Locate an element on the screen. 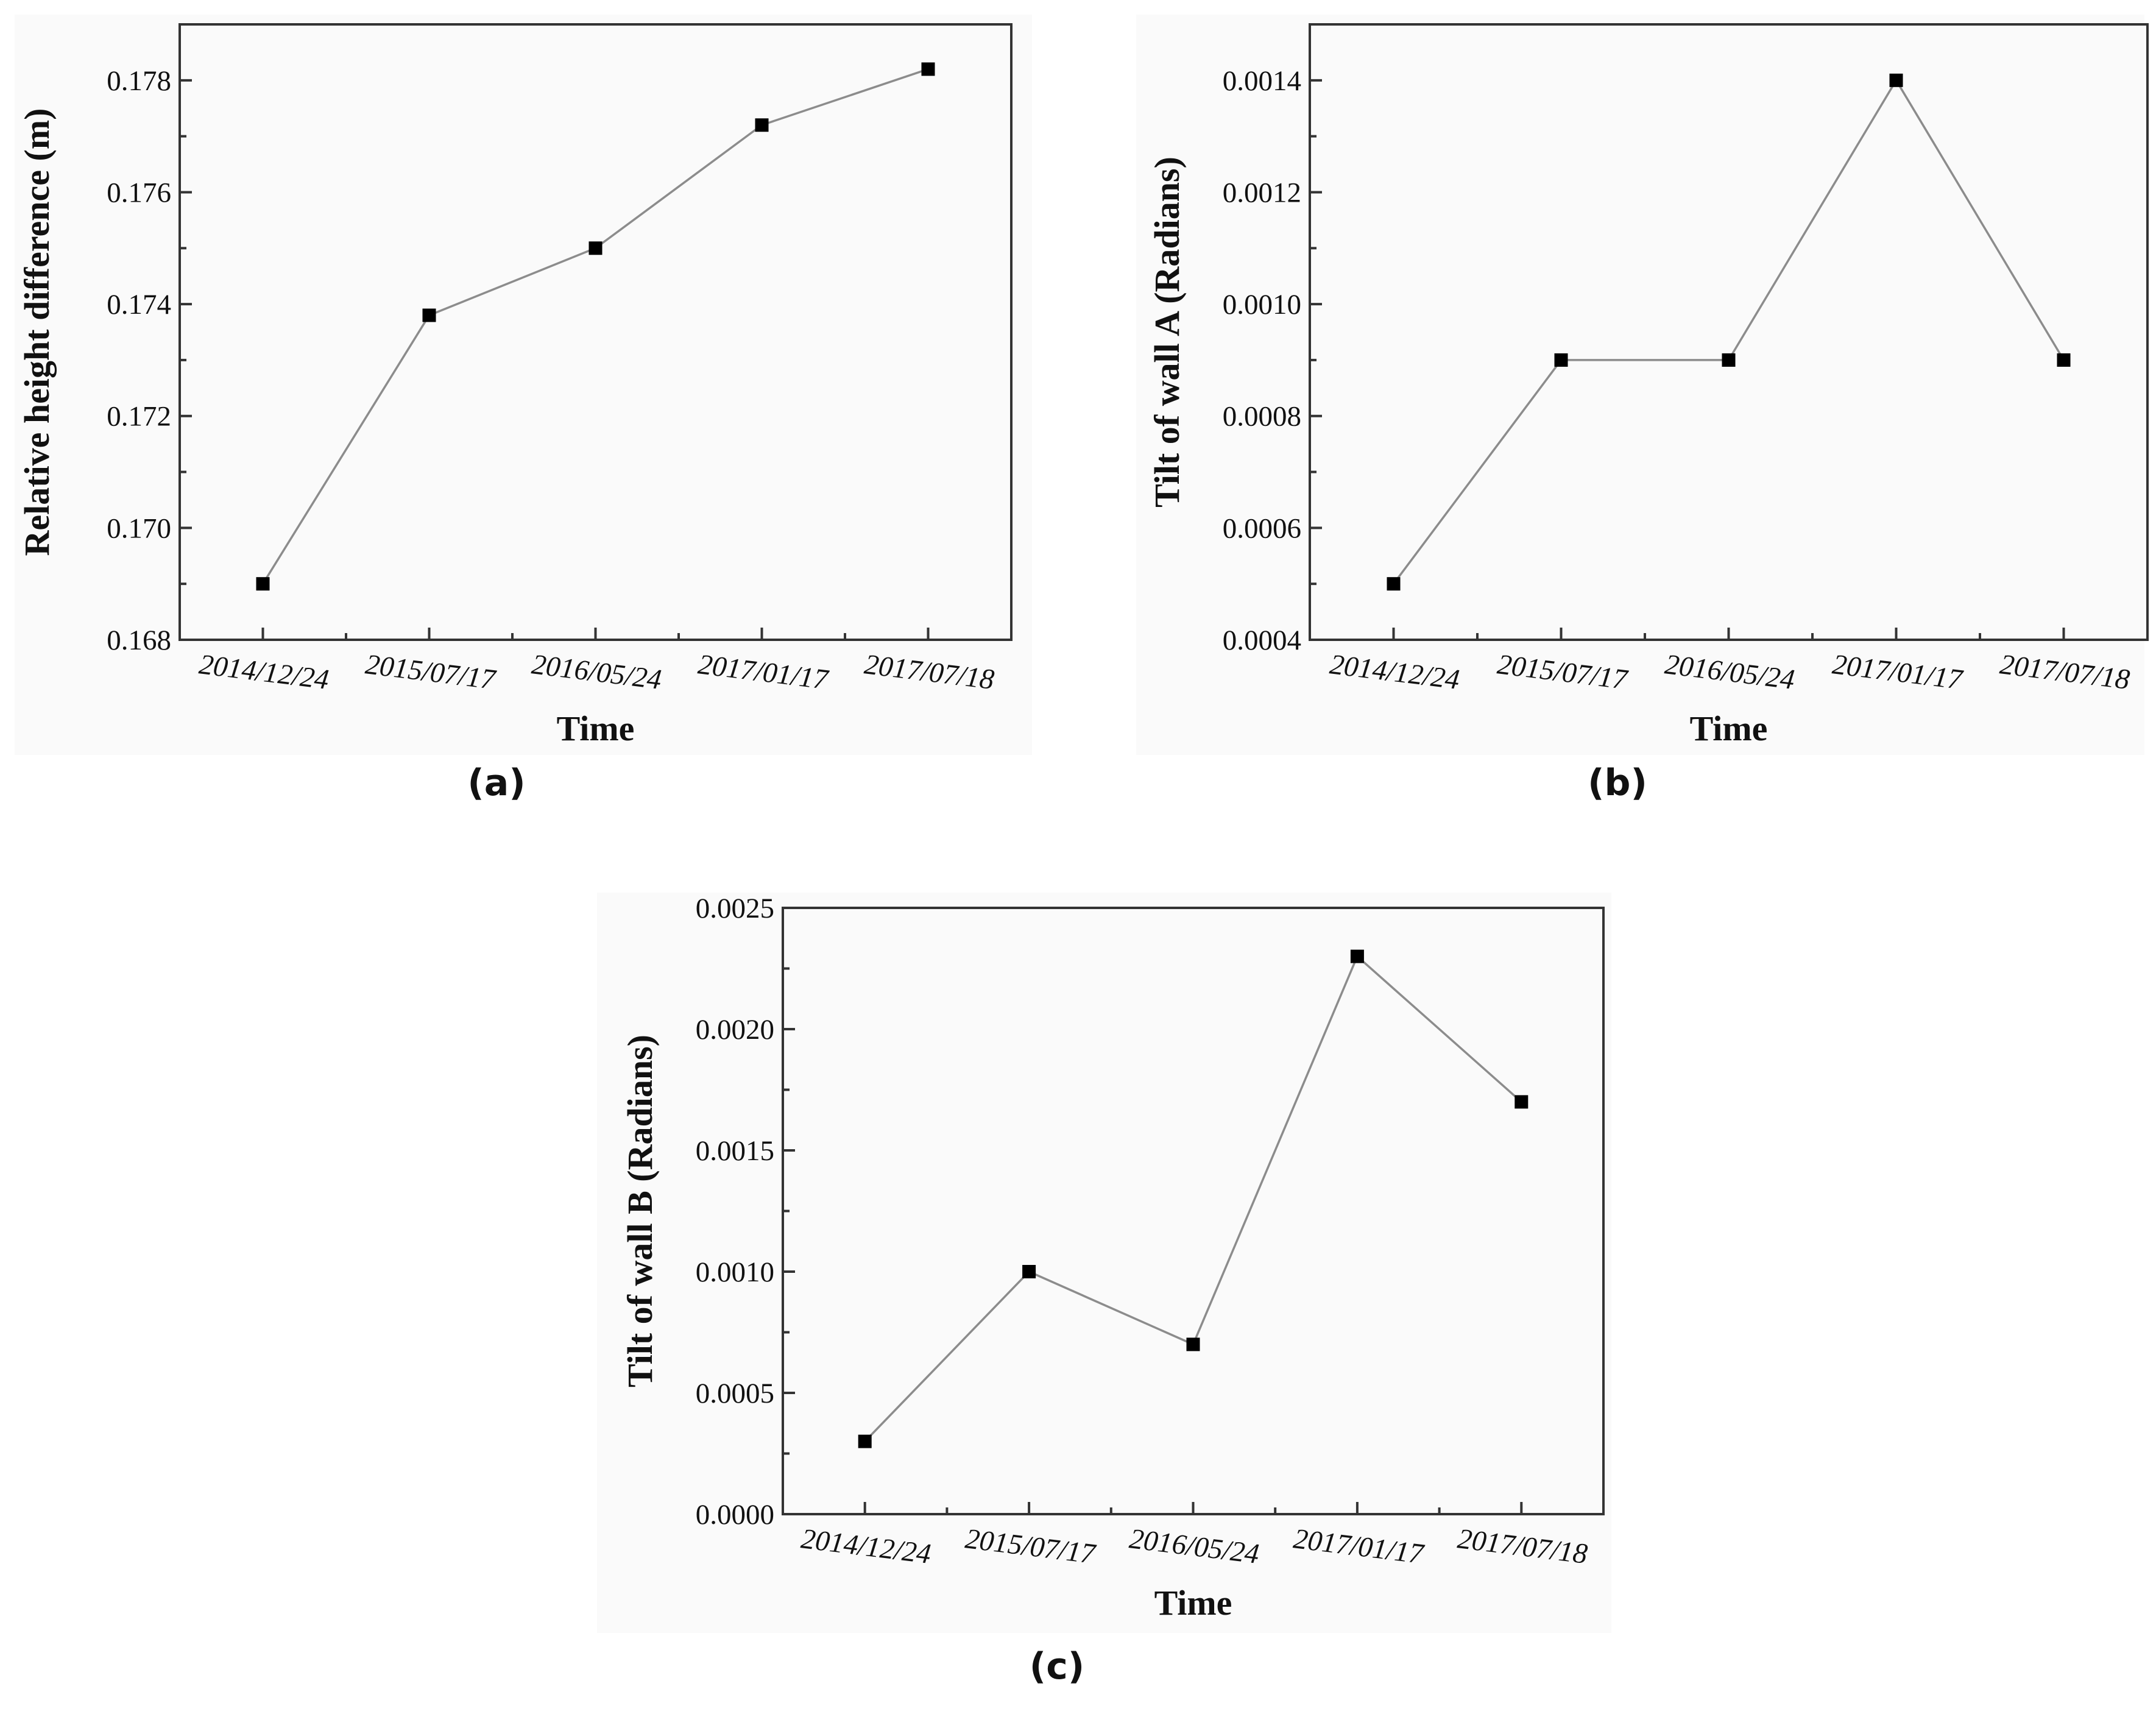  y-tick-label: 0.0000 is located at coordinates (735, 1515).